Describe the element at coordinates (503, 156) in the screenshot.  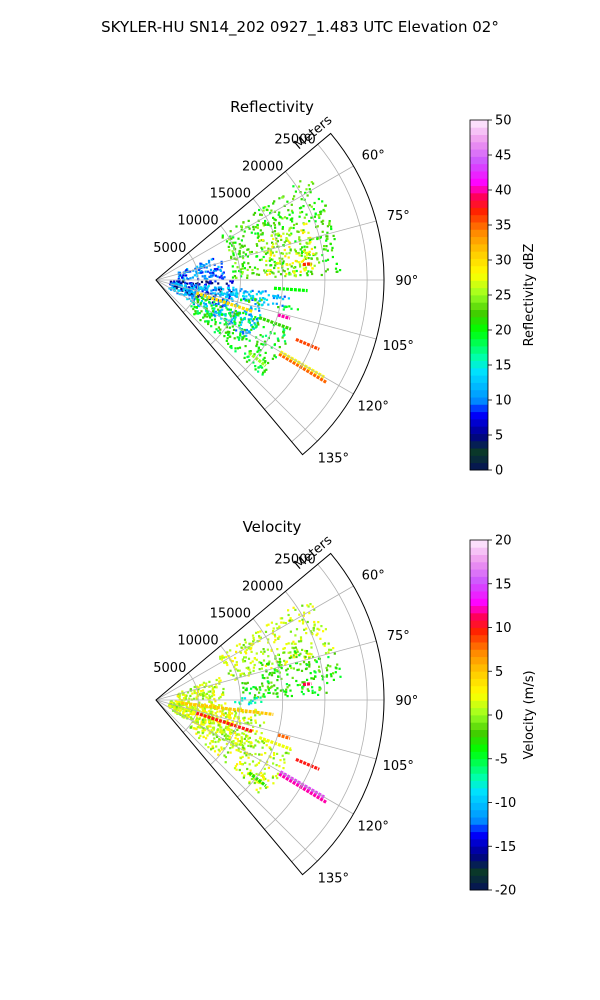
I see `colorbar-tick-label: 45` at that location.